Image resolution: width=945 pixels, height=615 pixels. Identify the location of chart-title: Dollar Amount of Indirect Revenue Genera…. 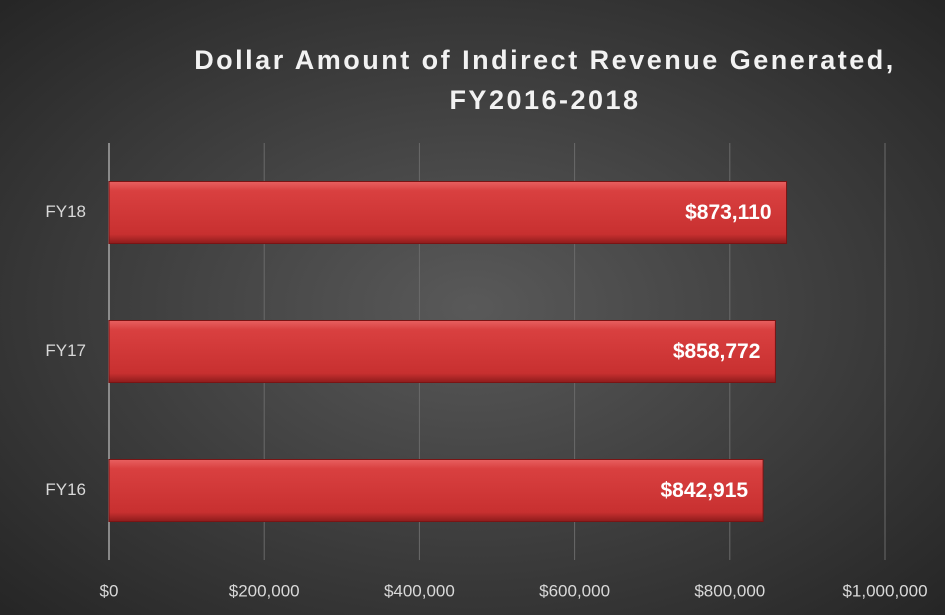
(545, 80).